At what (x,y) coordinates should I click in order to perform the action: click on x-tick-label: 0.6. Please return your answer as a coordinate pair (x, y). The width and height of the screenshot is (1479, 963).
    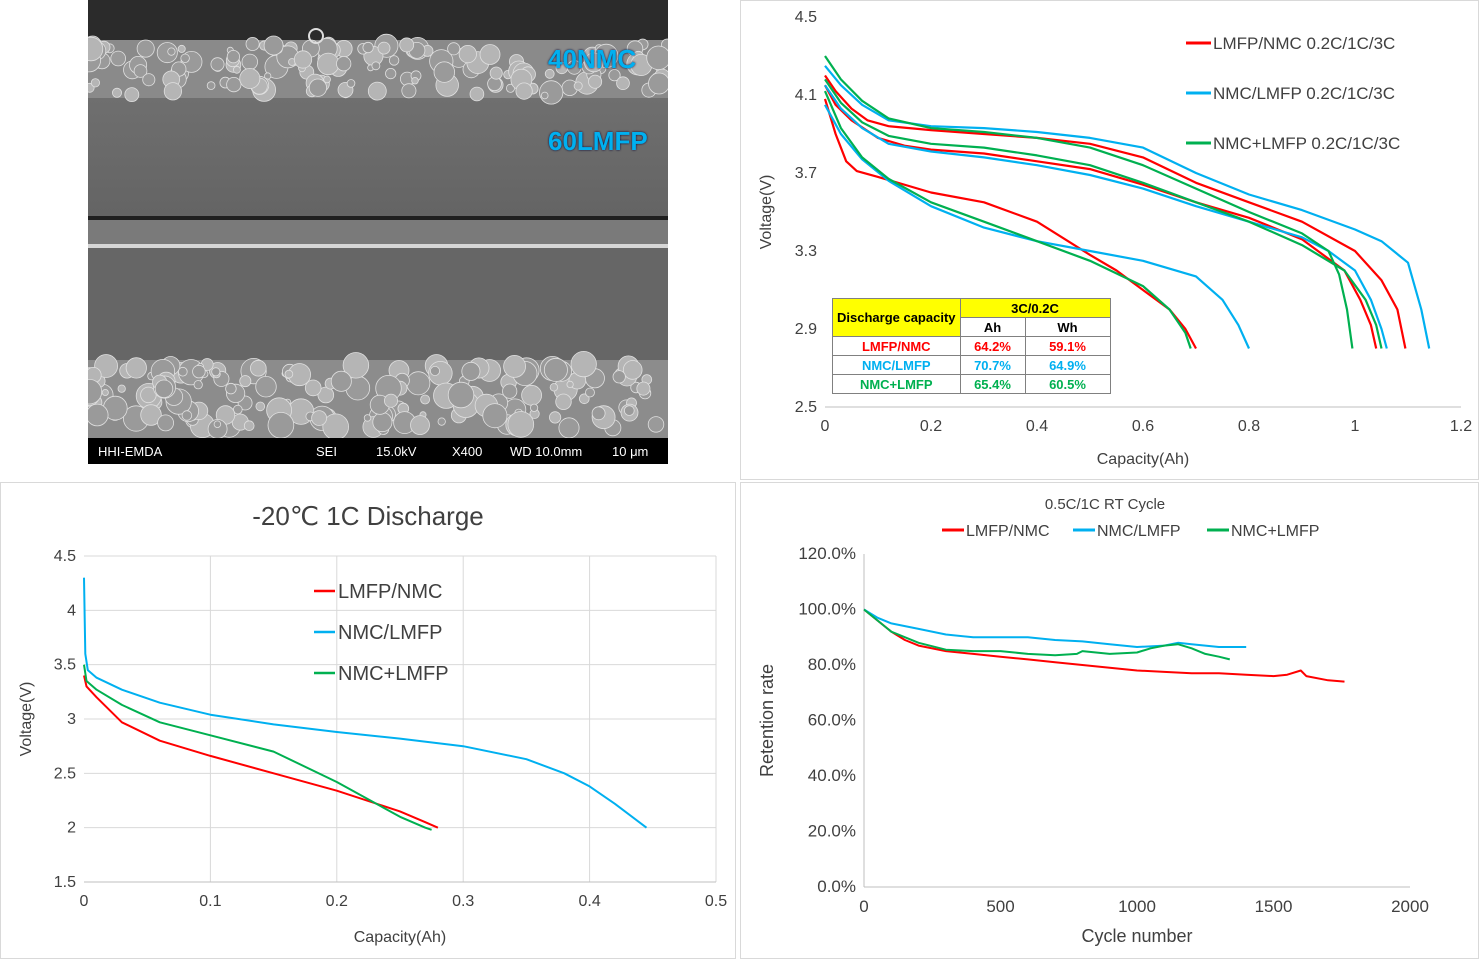
    Looking at the image, I should click on (1143, 426).